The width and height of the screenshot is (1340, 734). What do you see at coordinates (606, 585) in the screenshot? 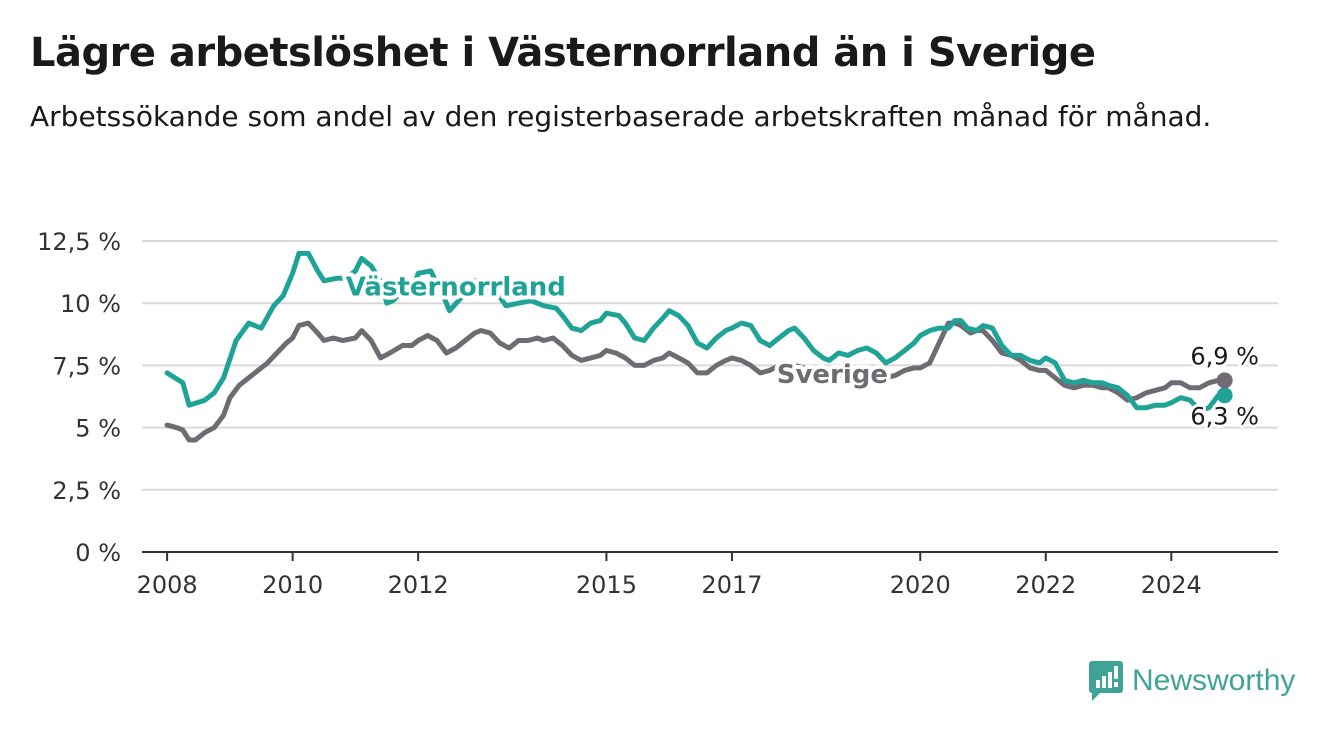
I see `x-tick-label: 2015` at bounding box center [606, 585].